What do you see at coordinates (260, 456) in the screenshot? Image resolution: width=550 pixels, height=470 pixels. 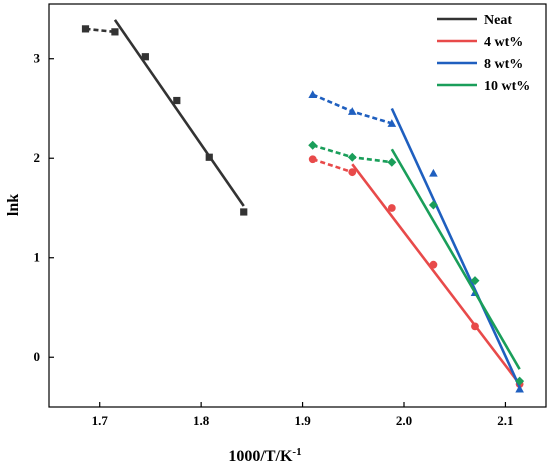 I see `x-axis-title-main: 1000/T/K` at bounding box center [260, 456].